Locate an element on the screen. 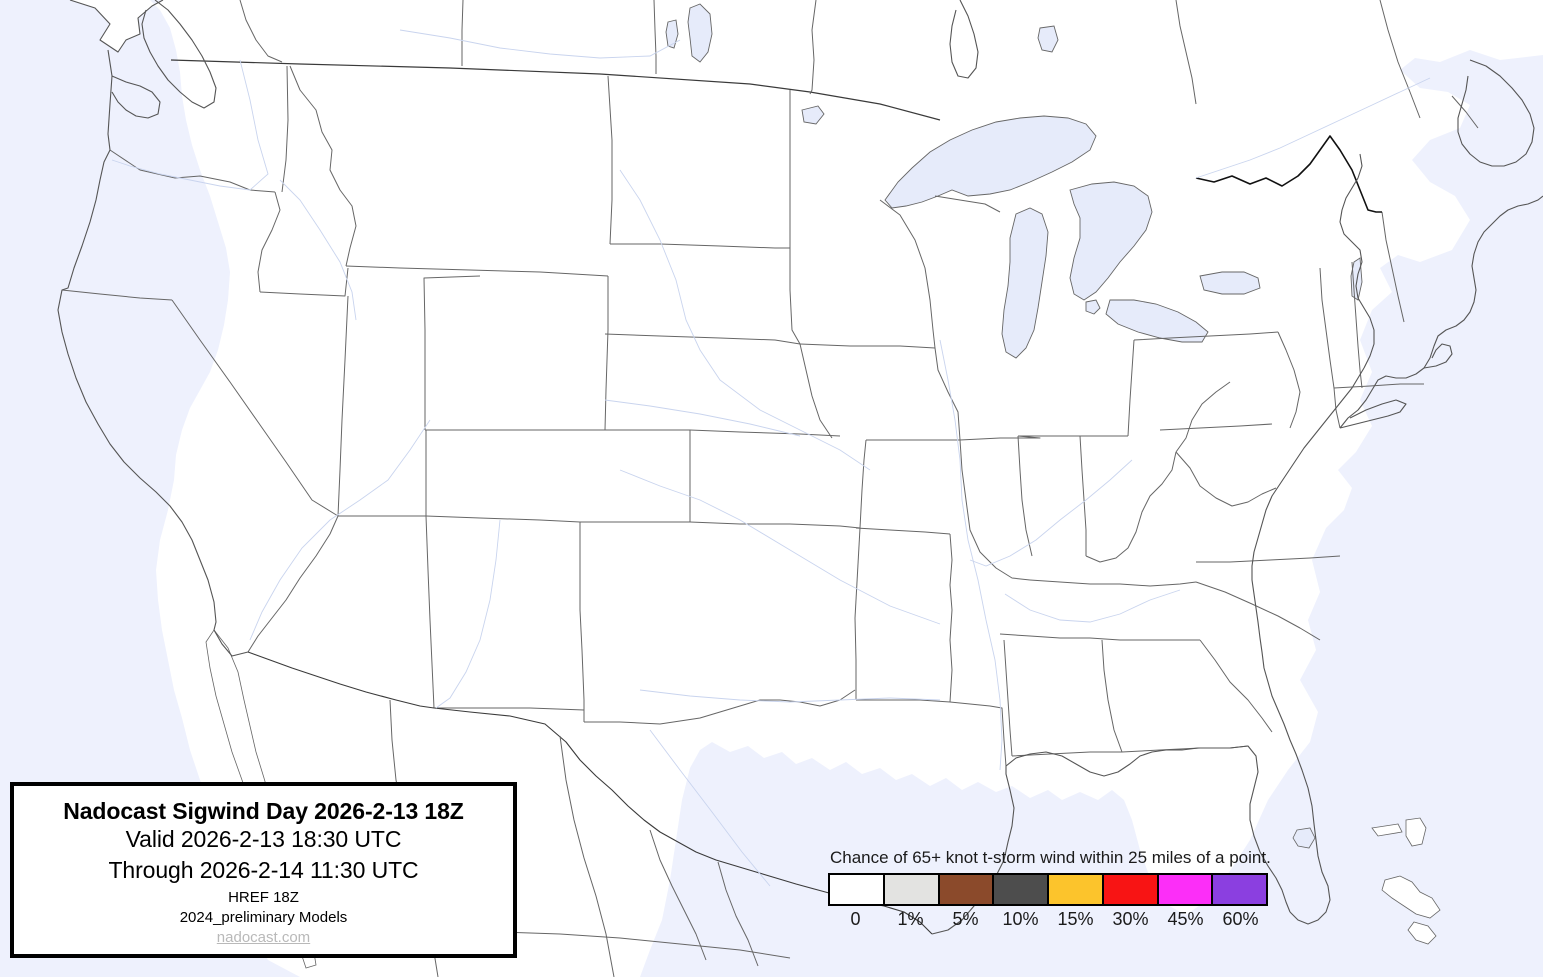 The height and width of the screenshot is (977, 1543). border-il-in is located at coordinates (1025, 496).